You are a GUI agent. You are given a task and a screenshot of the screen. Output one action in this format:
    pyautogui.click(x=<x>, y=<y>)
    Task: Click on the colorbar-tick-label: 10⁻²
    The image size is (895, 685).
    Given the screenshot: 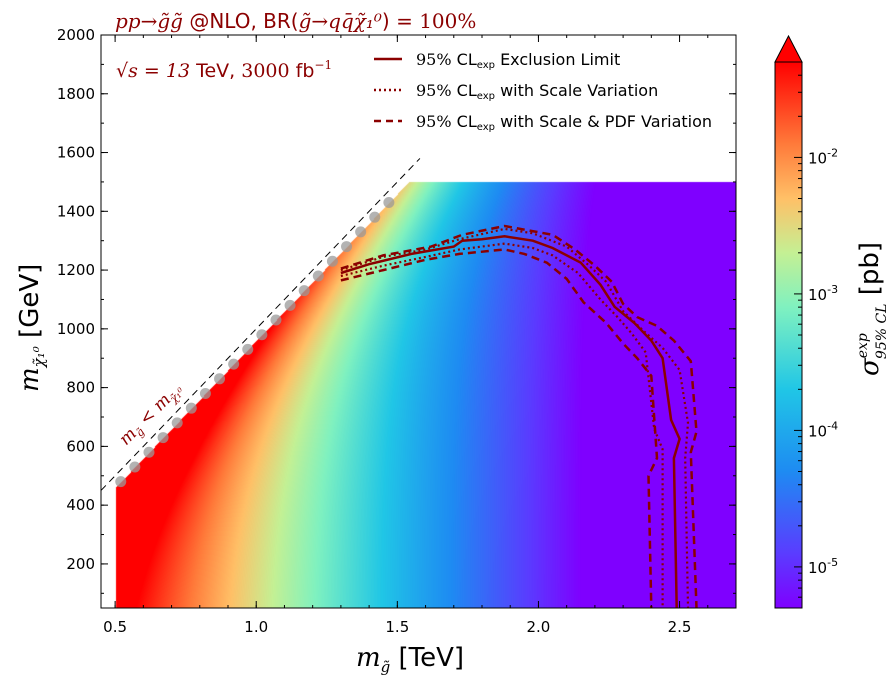 What is the action you would take?
    pyautogui.click(x=823, y=156)
    